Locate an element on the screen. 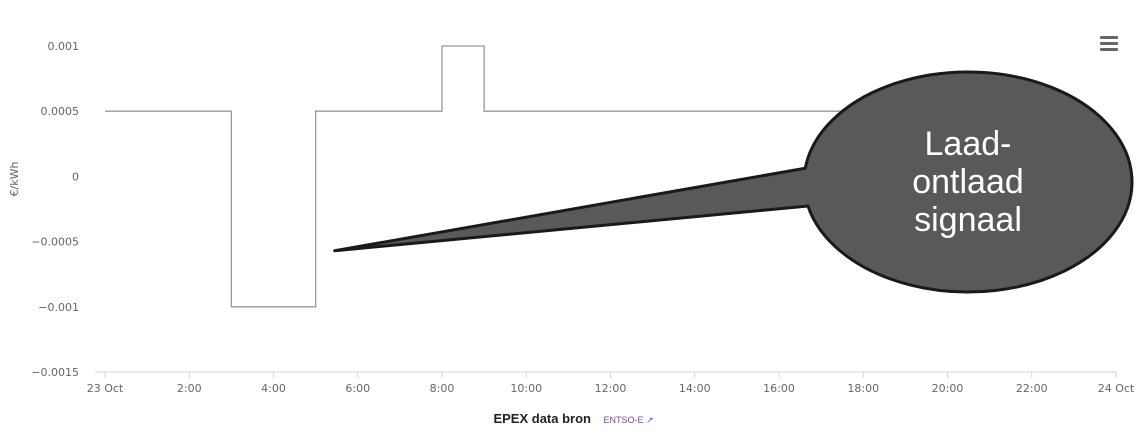 This screenshot has width=1147, height=434. x-tick-label: 14:00 is located at coordinates (695, 388).